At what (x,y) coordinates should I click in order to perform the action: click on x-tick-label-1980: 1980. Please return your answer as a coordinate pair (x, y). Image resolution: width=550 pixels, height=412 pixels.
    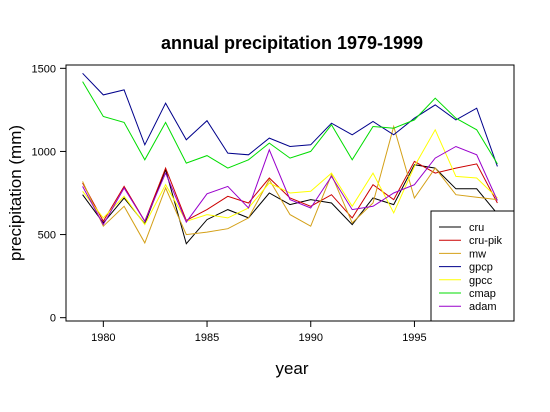
    Looking at the image, I should click on (103, 338).